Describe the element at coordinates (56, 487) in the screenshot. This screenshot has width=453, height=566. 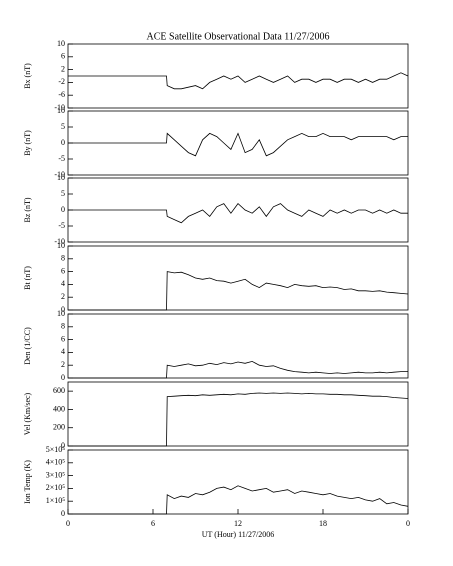
I see `y-tick-label: 2×10⁵` at that location.